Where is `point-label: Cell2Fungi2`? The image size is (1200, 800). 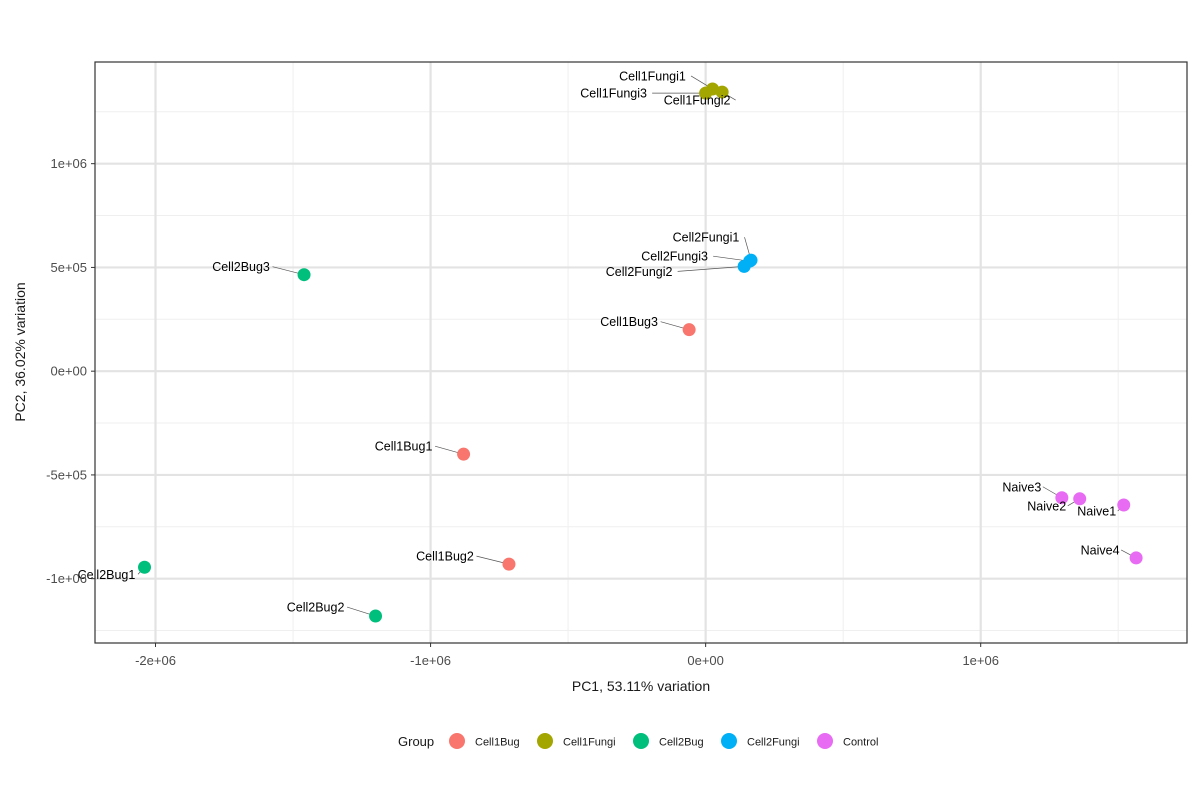 point-label: Cell2Fungi2 is located at coordinates (639, 272).